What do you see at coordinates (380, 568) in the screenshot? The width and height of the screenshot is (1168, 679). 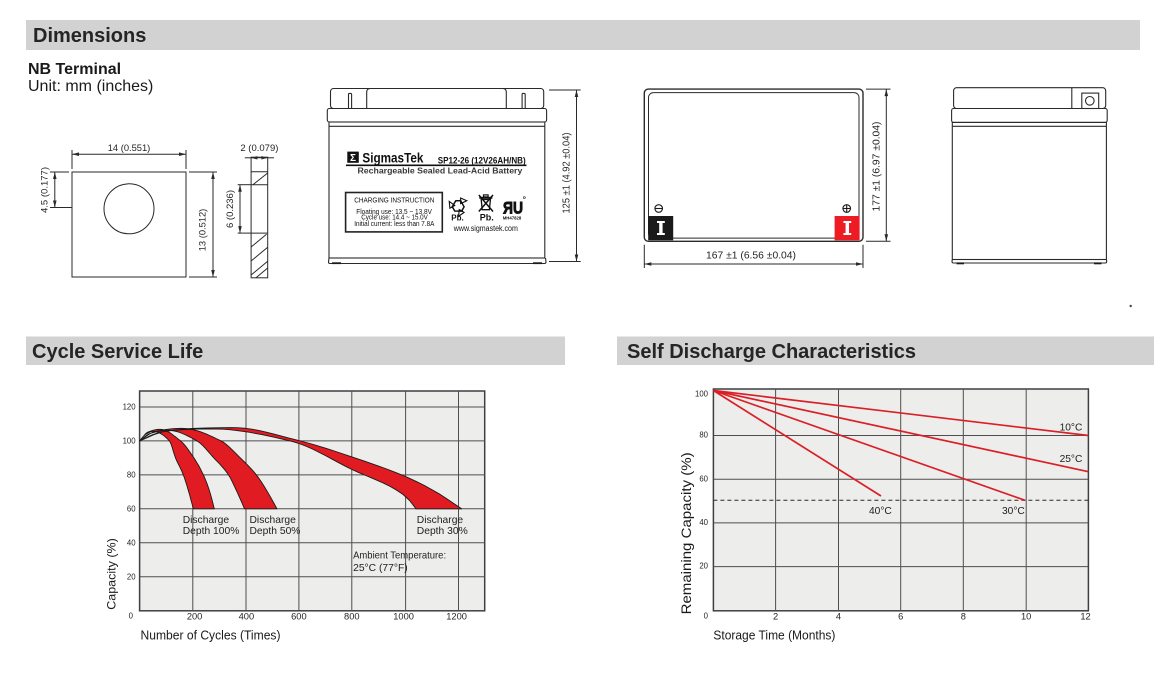 I see `svg-text: 25°C (77°F)` at bounding box center [380, 568].